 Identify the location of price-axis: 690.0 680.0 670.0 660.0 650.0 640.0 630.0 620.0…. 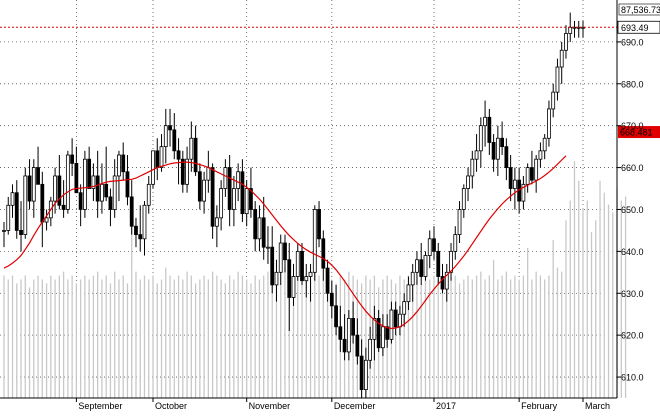
(630, 199).